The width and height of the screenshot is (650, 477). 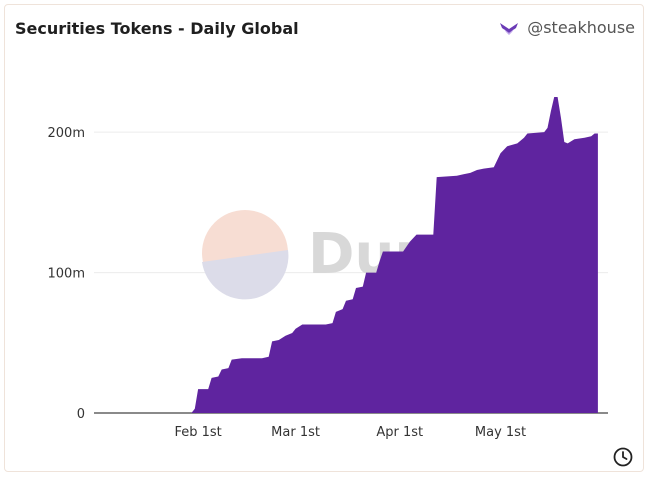 I want to click on y-tick-label: 200m, so click(x=66, y=133).